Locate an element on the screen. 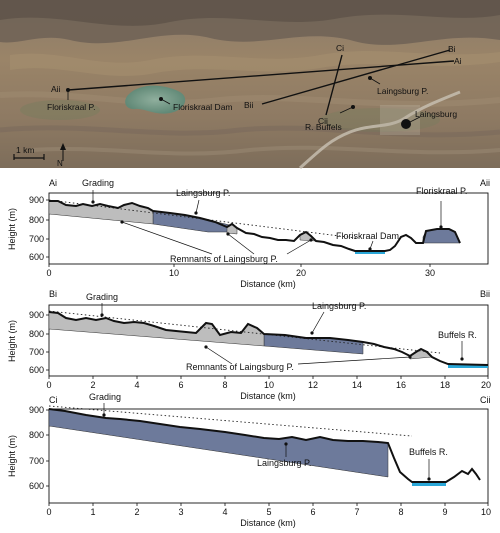 This screenshot has height=533, width=500. annotation-floriskraal-p: Floriskraal P. is located at coordinates (441, 191).